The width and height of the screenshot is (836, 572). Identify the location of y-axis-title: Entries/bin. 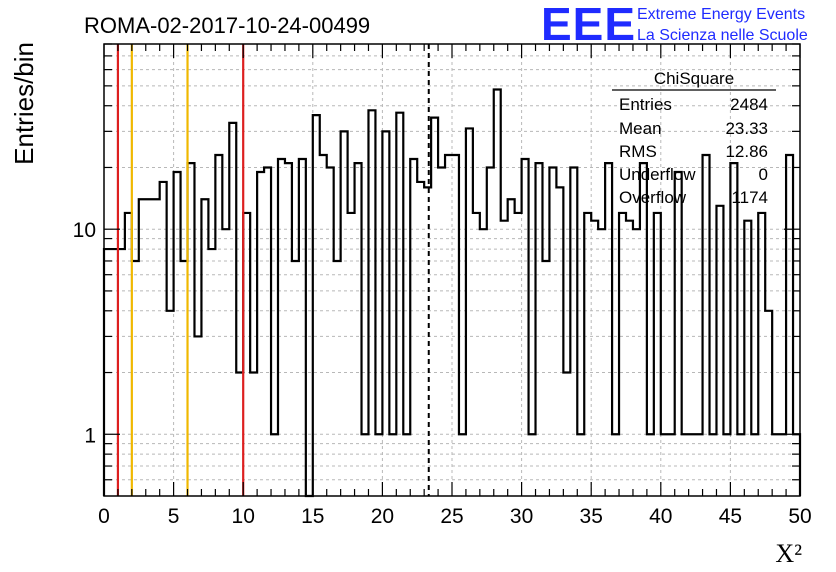
(24, 103).